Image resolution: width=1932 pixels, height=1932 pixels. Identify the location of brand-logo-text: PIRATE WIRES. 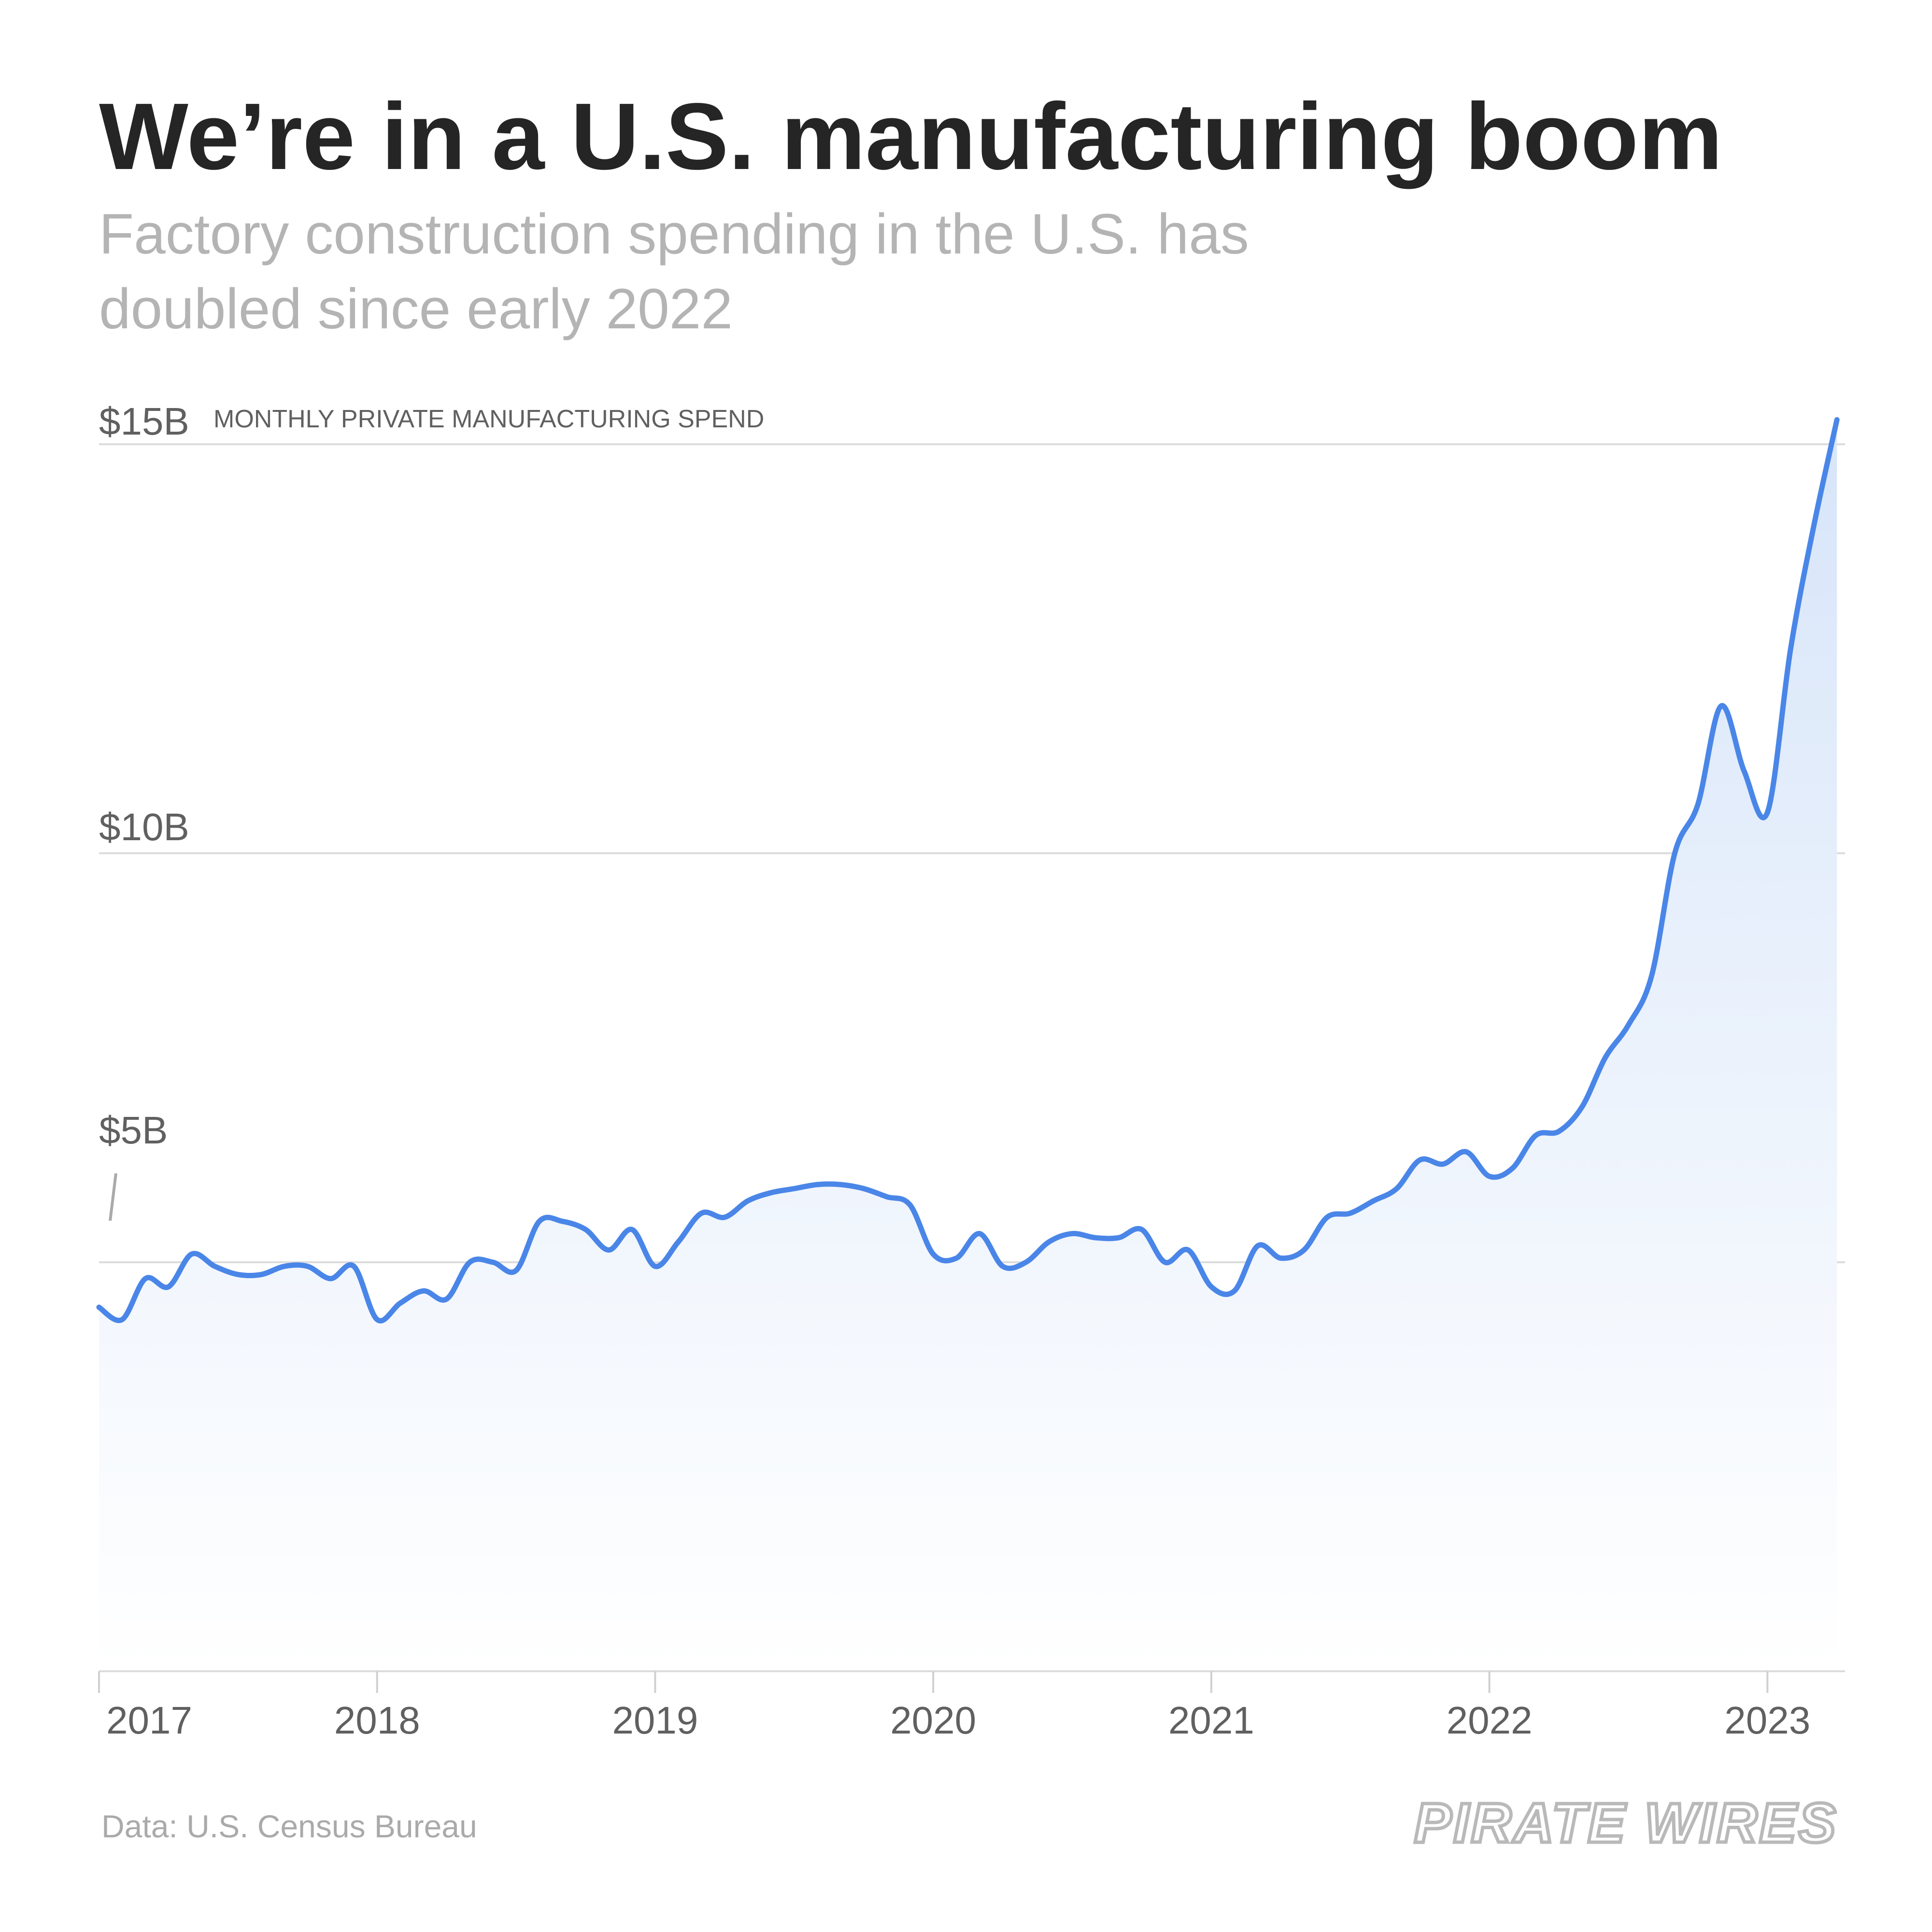
(1626, 1822).